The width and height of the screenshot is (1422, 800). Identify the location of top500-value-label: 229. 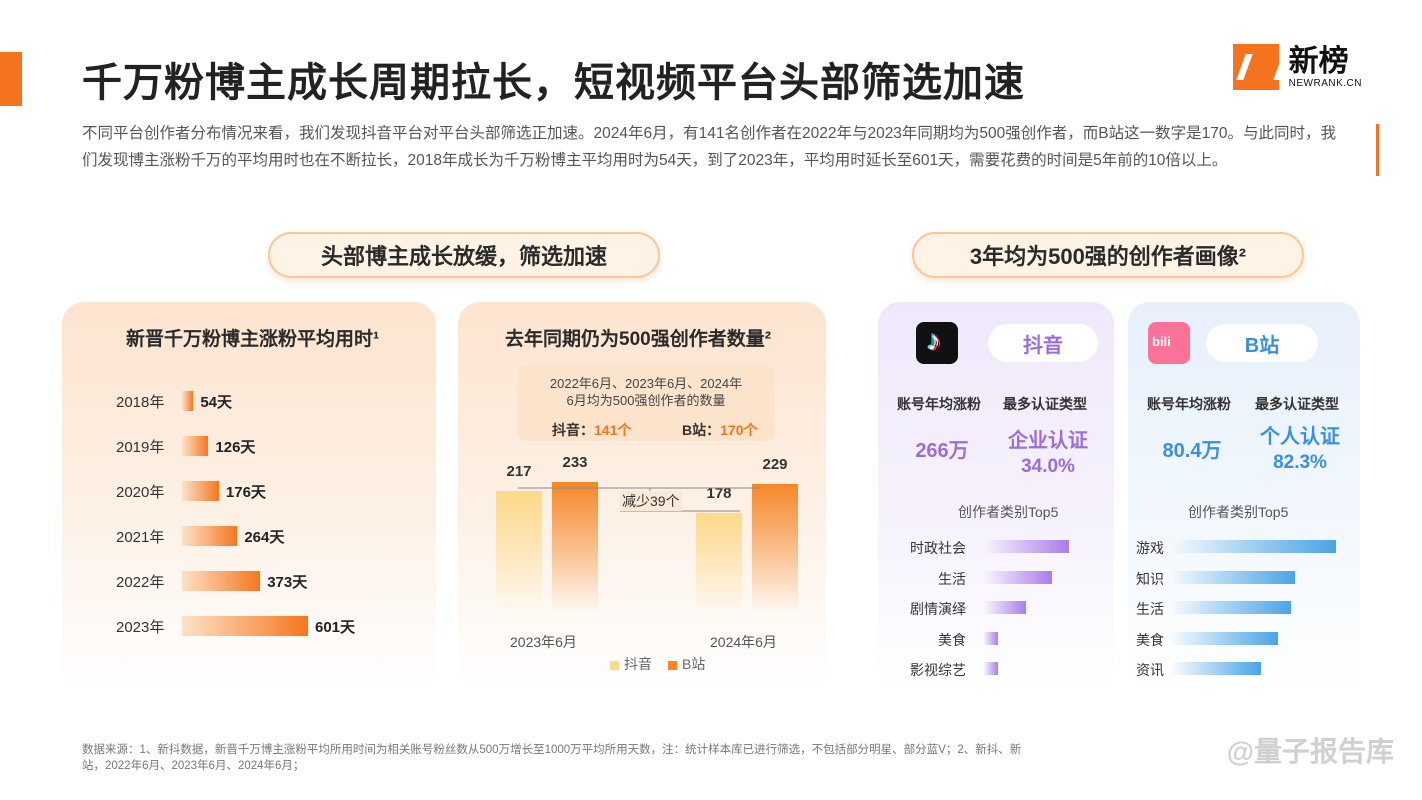
(775, 465).